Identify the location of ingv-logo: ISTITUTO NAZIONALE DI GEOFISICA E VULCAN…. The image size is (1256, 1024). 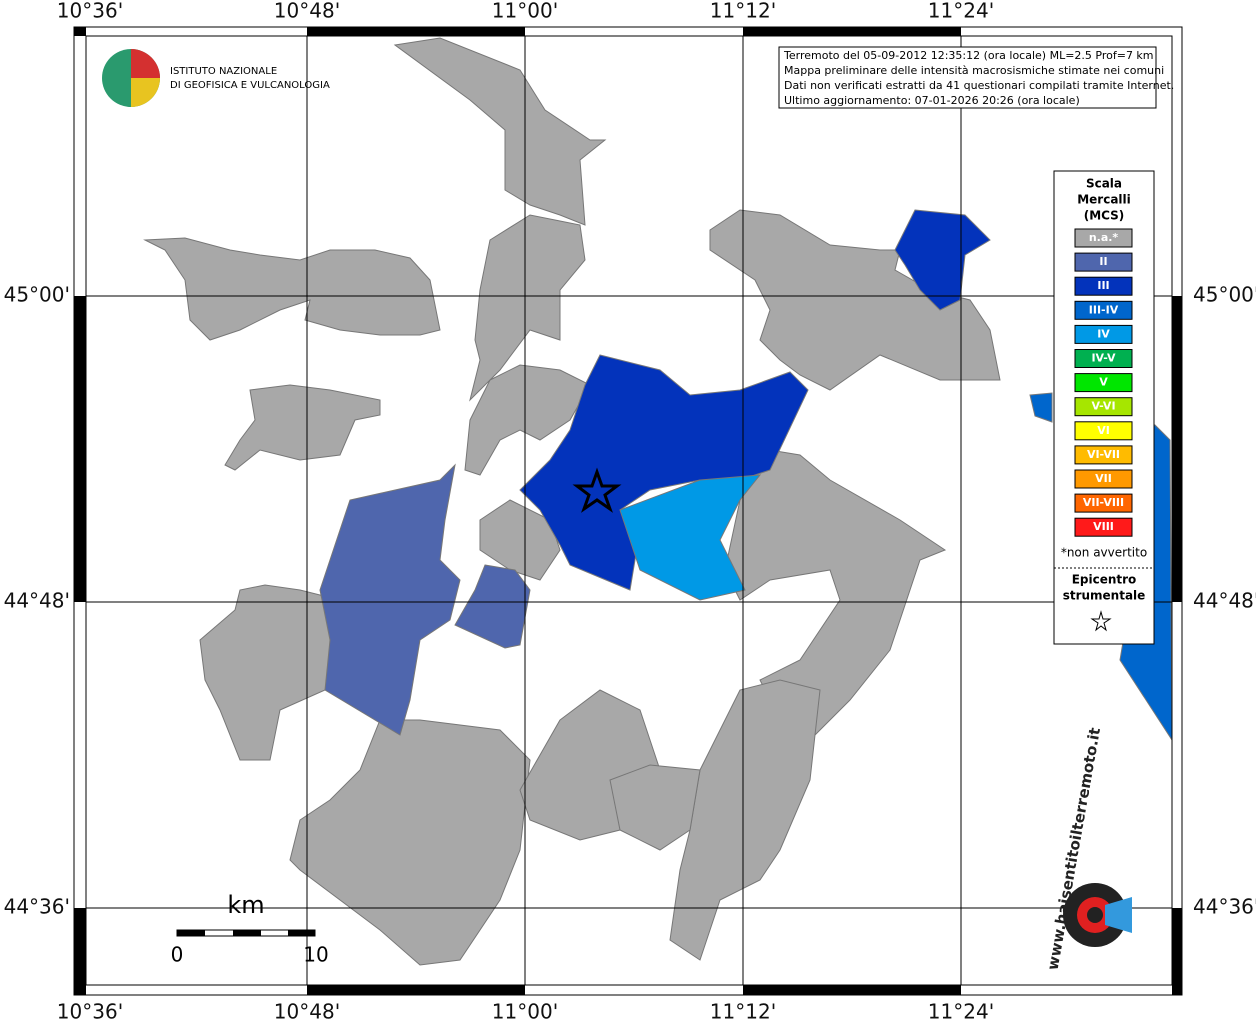
(216, 78).